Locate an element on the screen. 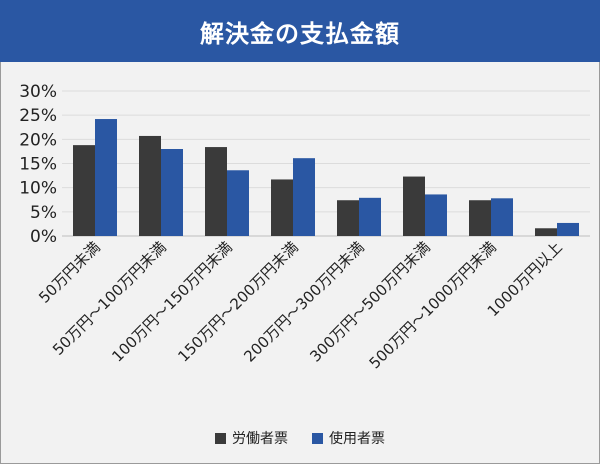  legend-label-employer: 使用者票 is located at coordinates (357, 439).